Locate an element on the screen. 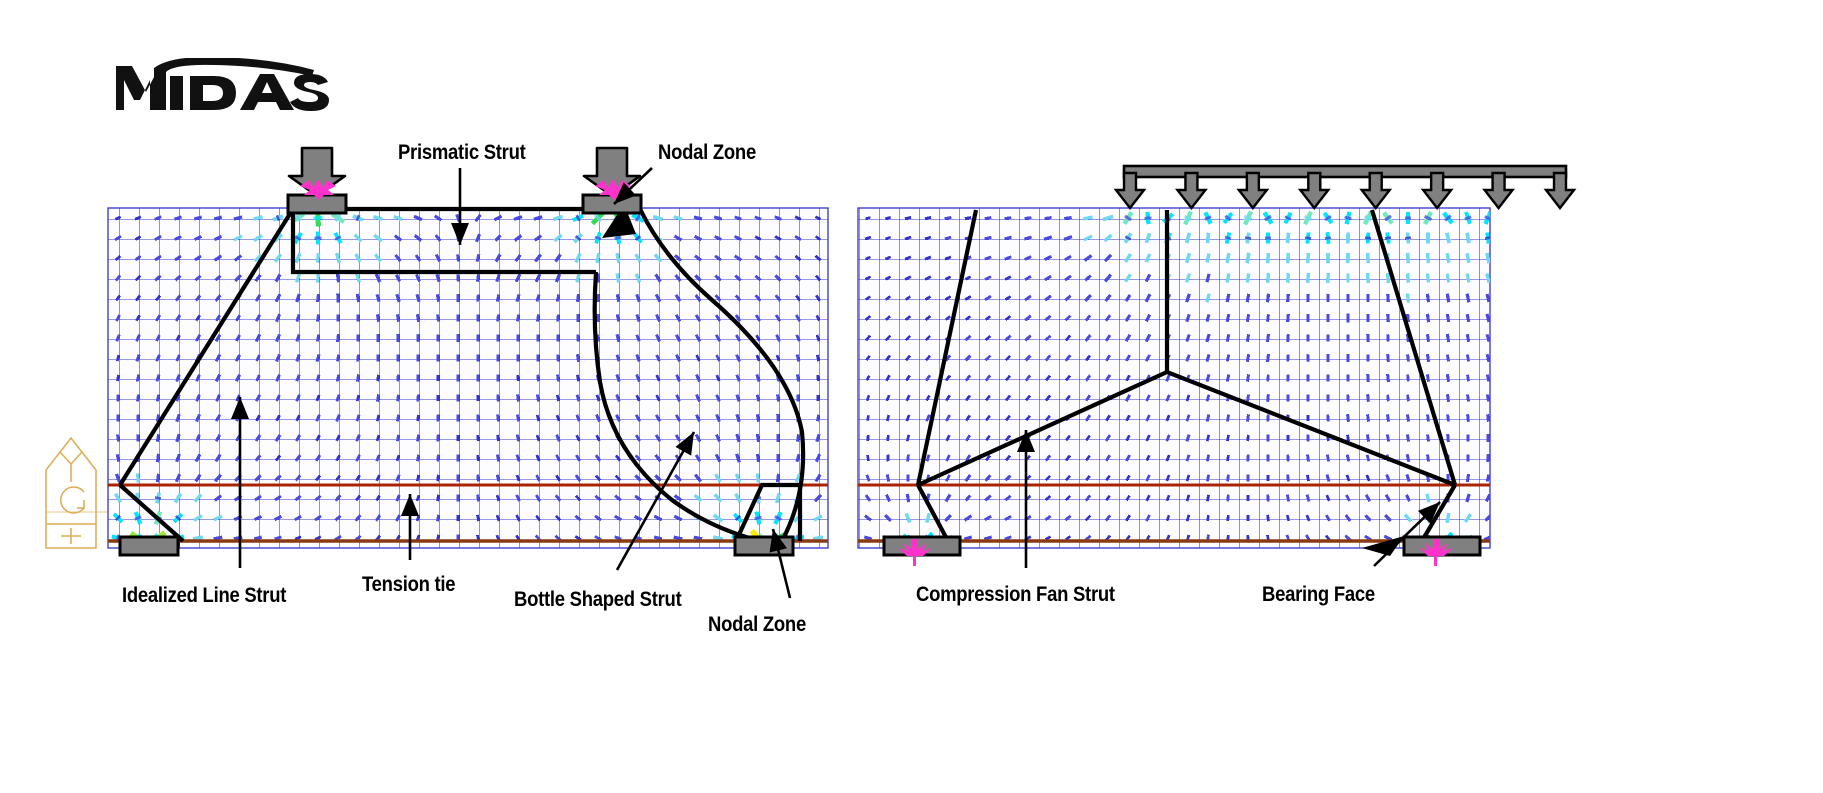 The height and width of the screenshot is (793, 1823). label-idealized-line-strut: Idealized Line Strut is located at coordinates (204, 595).